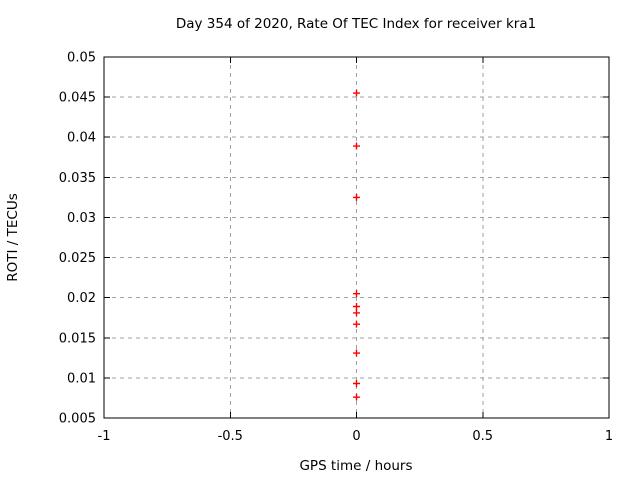  I want to click on x-tick-label: 0.5, so click(482, 436).